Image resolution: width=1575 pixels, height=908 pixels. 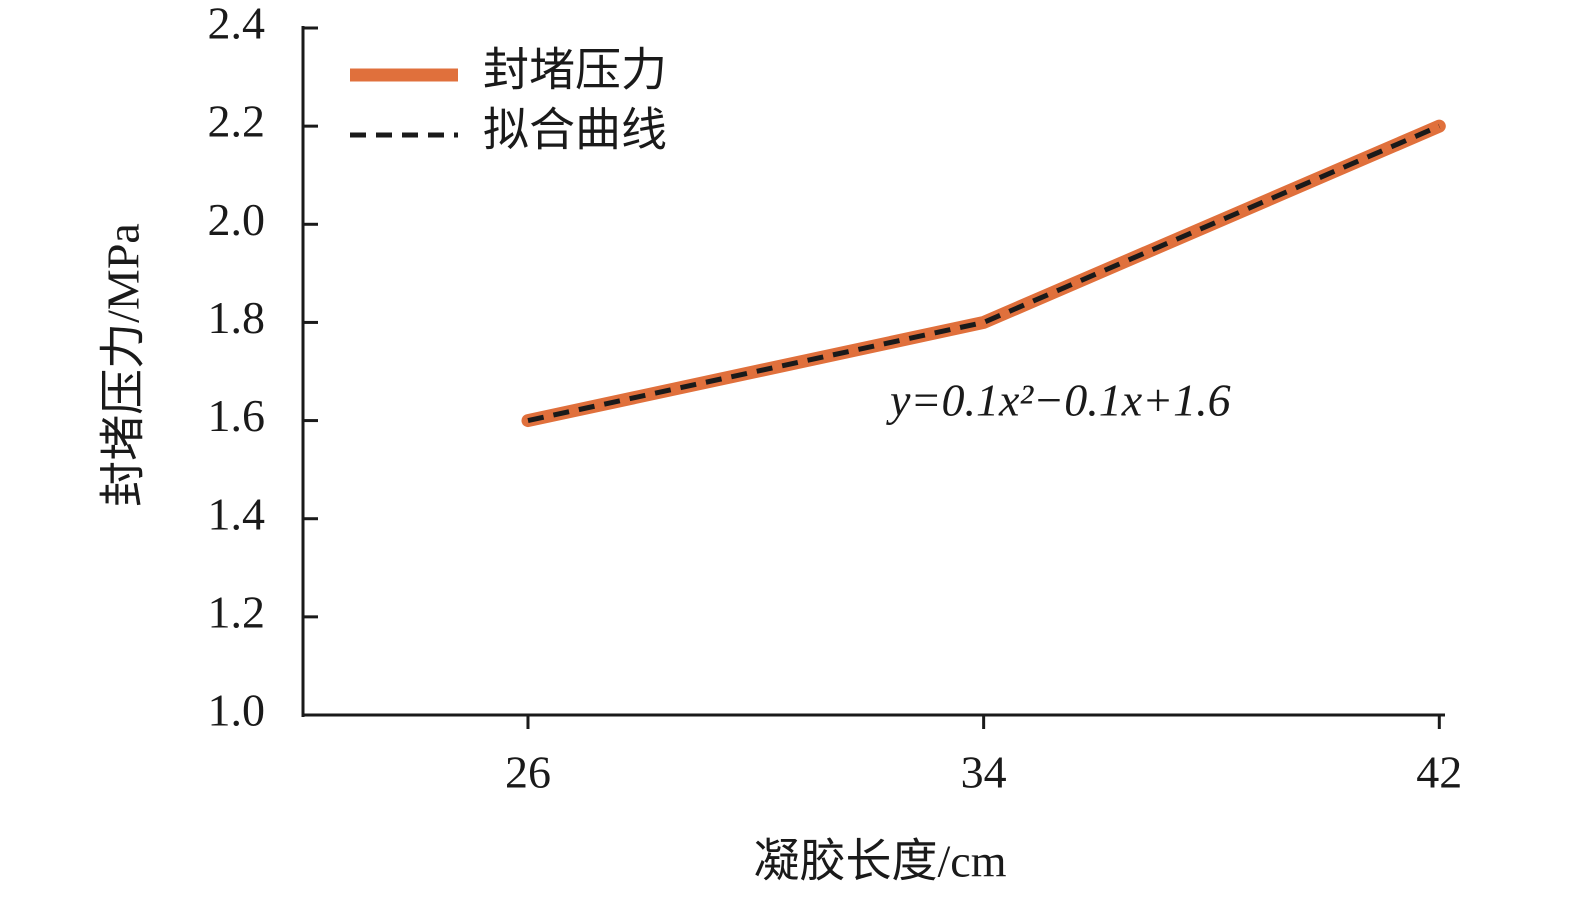 What do you see at coordinates (984, 772) in the screenshot?
I see `x-tick-label: 34` at bounding box center [984, 772].